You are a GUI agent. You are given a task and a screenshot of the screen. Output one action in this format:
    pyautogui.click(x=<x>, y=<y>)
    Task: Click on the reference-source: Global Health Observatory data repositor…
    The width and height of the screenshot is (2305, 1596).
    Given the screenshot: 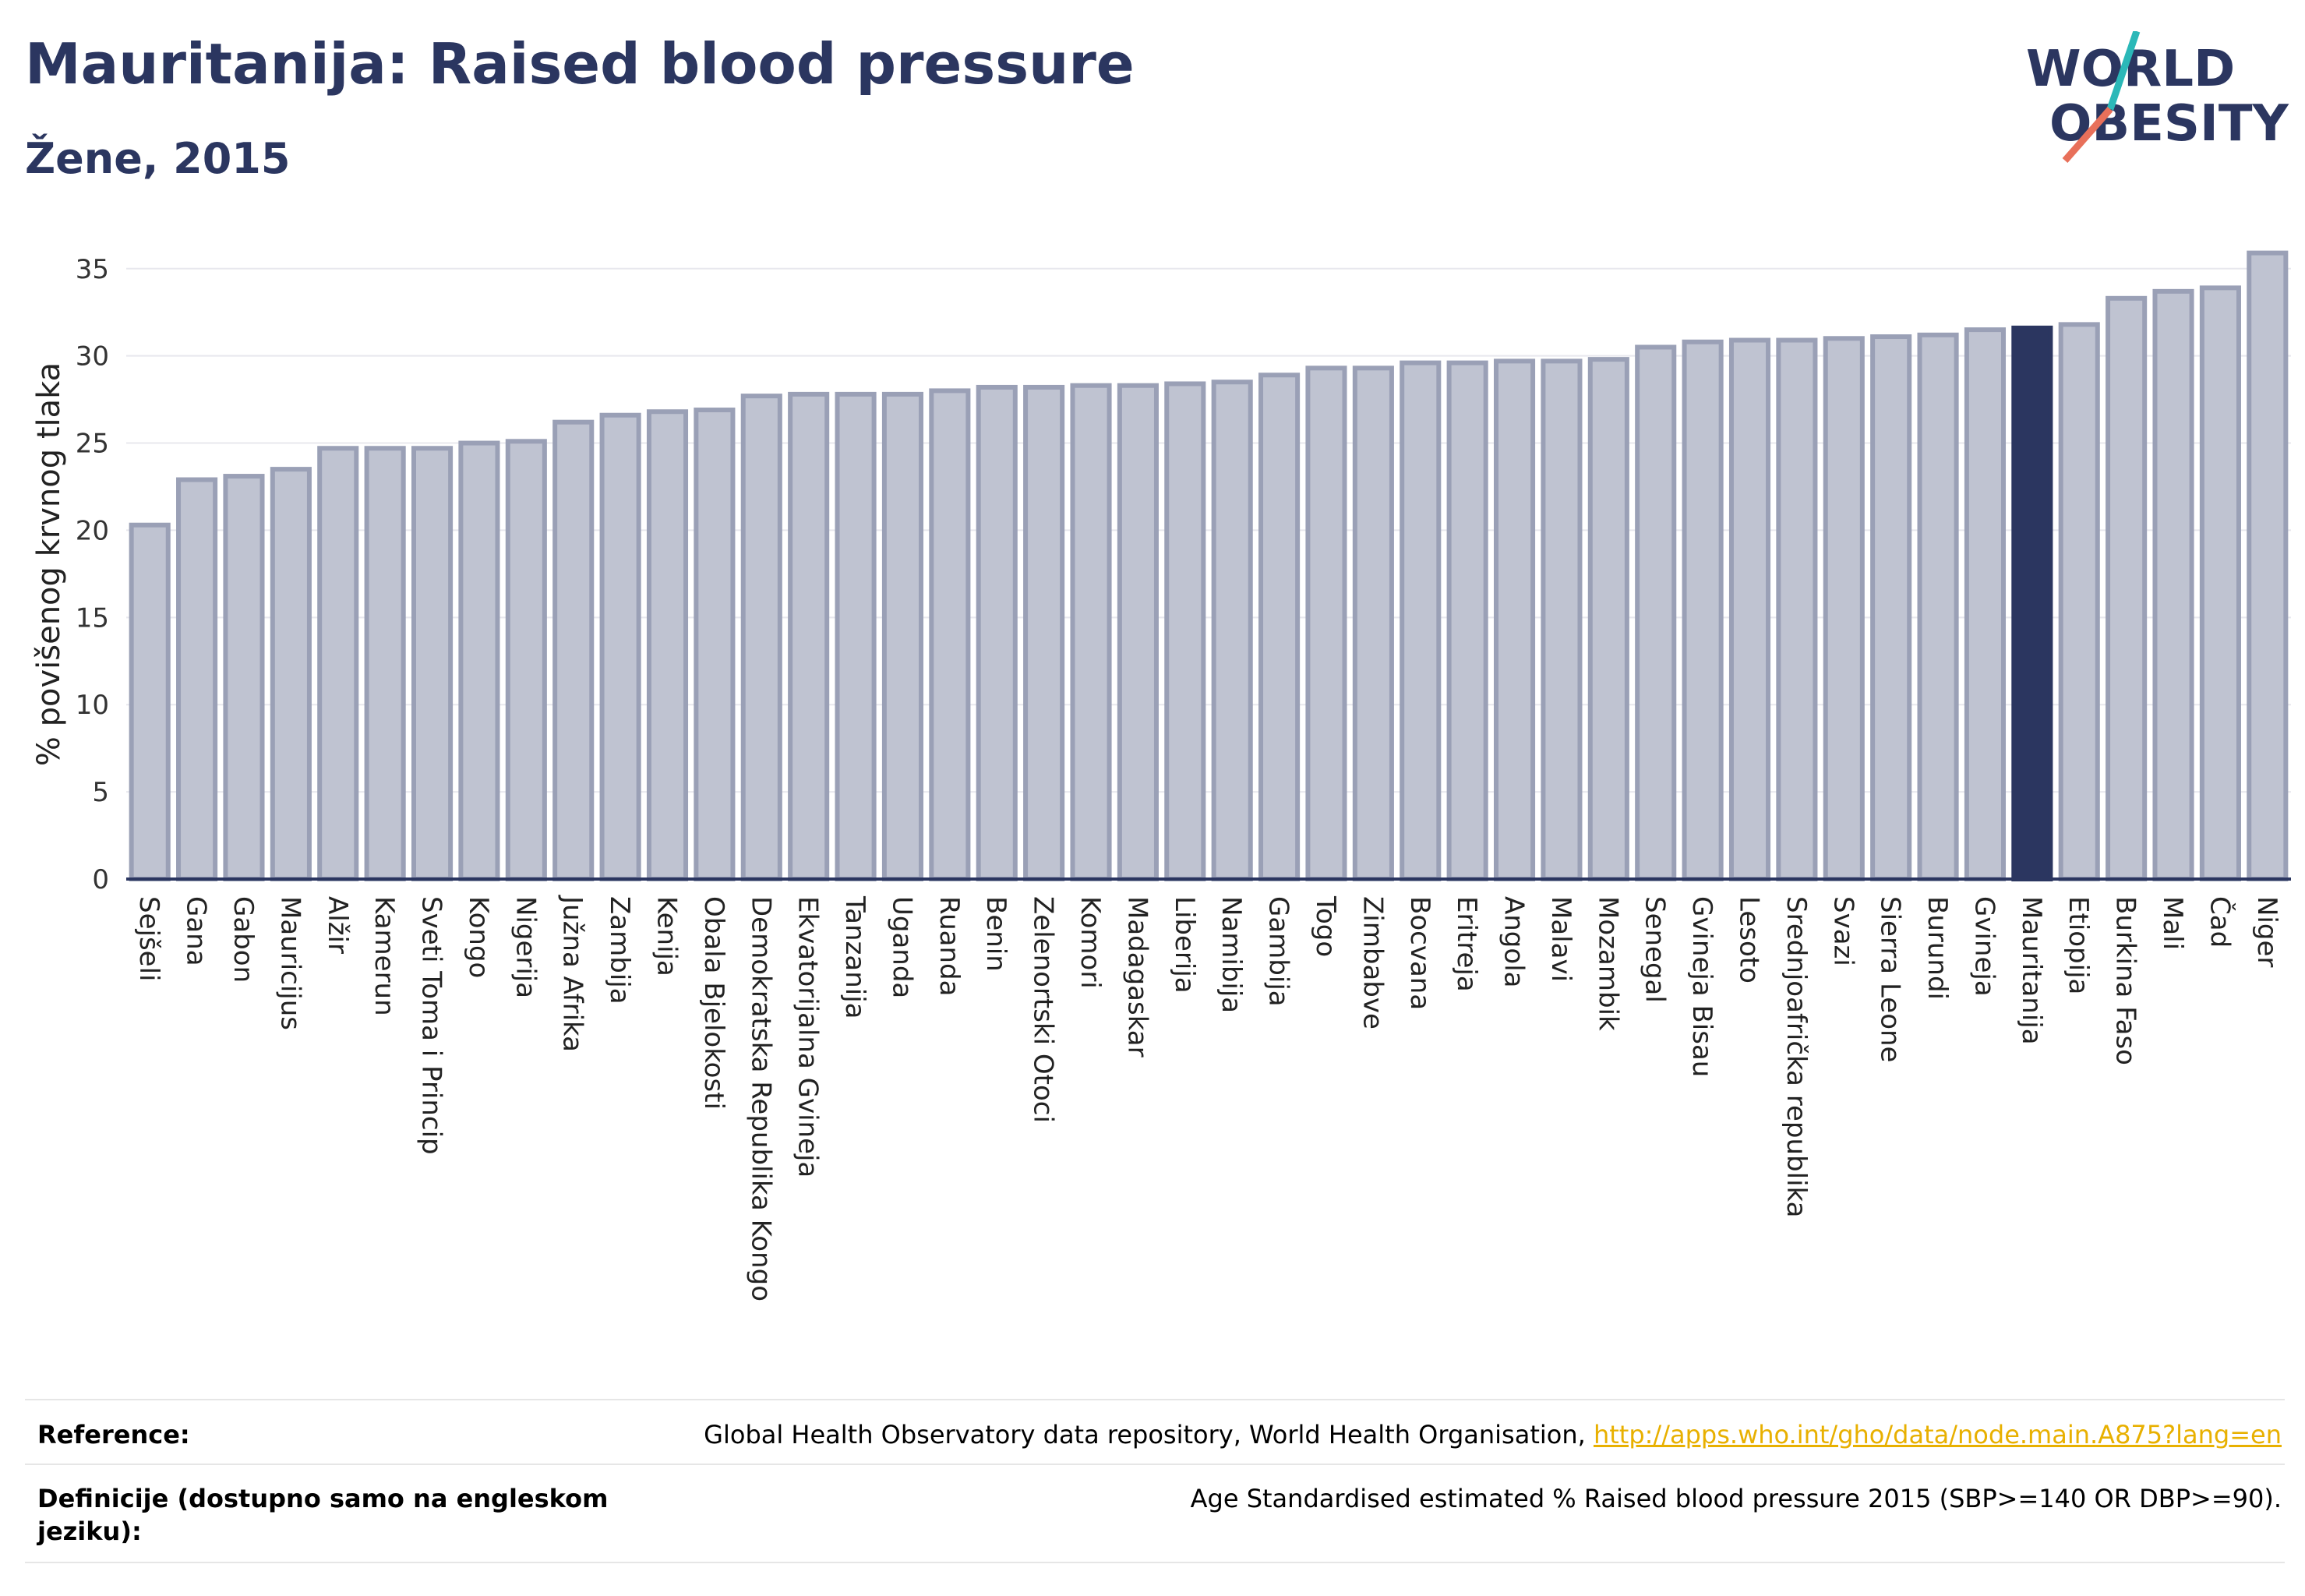 What is the action you would take?
    pyautogui.click(x=1149, y=1434)
    